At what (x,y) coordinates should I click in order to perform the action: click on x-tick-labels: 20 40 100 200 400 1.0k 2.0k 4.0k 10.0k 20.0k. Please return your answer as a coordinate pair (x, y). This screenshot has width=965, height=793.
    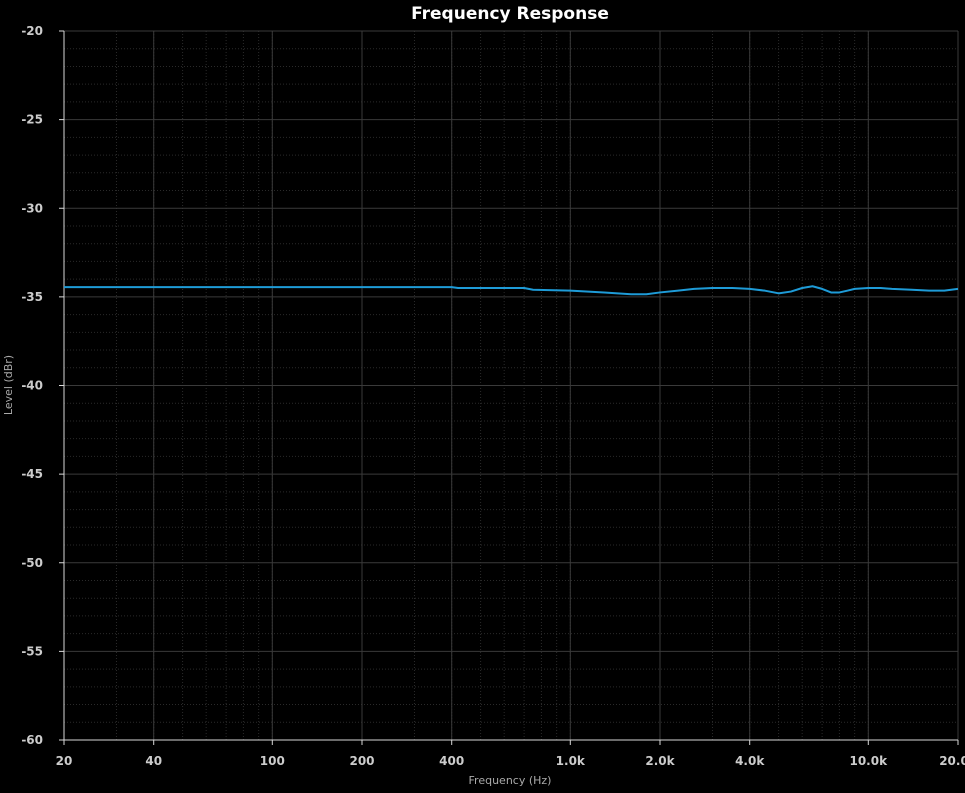
    Looking at the image, I should click on (510, 761).